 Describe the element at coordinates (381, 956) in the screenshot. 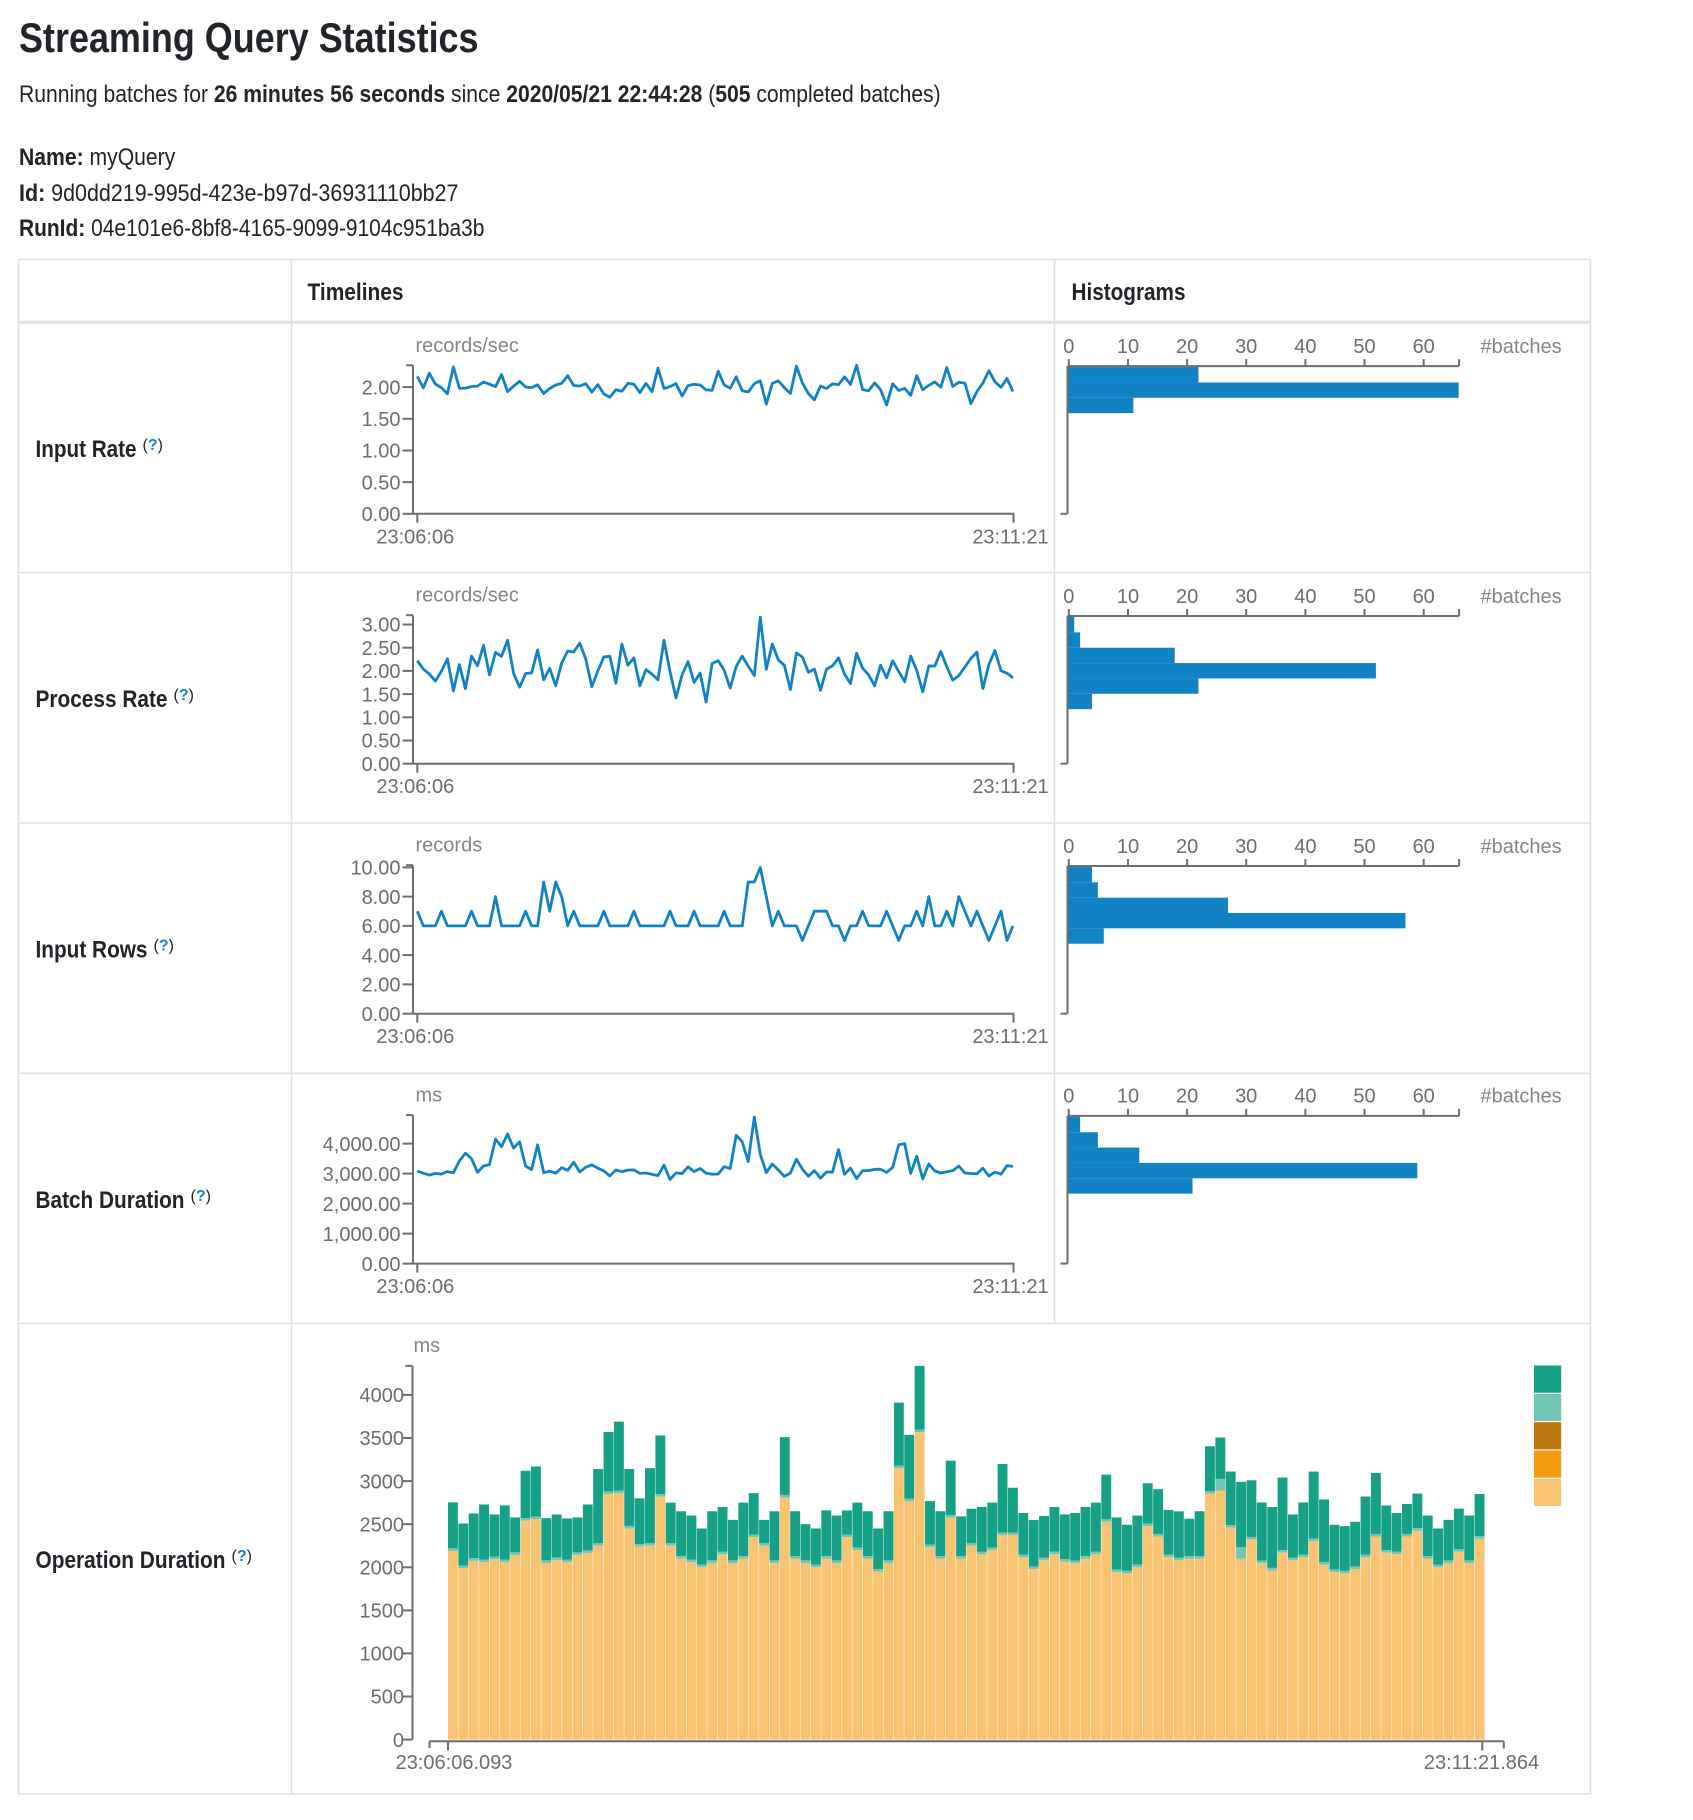

I see `svg-text: 4.00` at that location.